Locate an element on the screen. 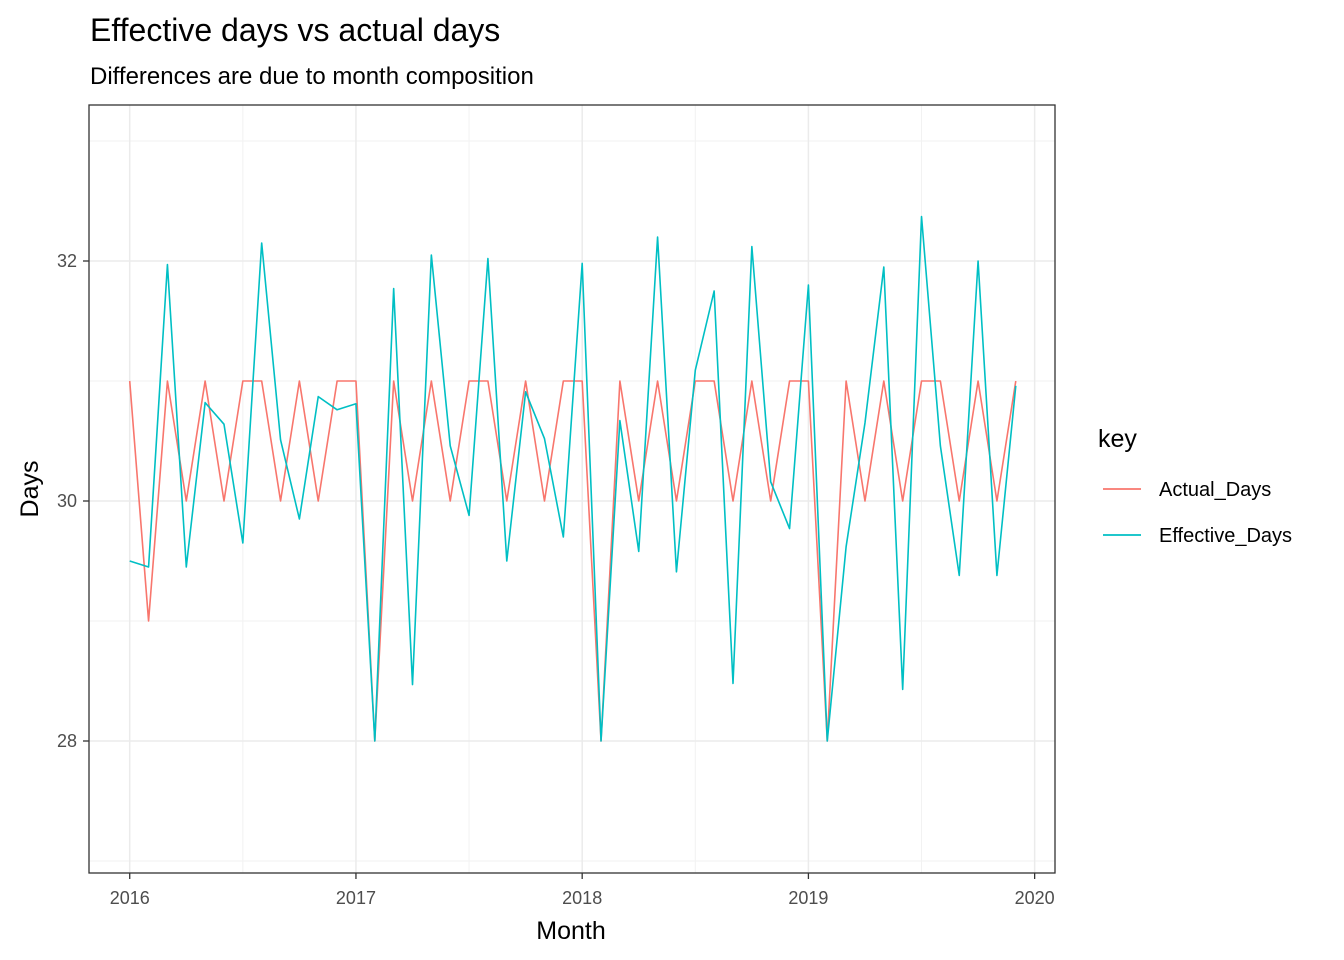 The image size is (1344, 960). y-axis-title: Days is located at coordinates (30, 489).